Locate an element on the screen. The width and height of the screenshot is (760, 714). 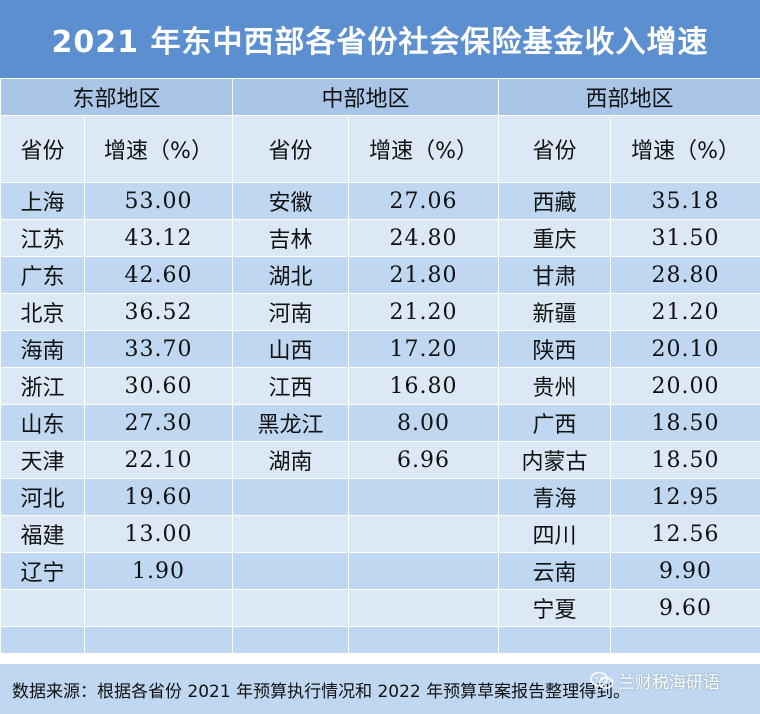
central-growth-cell: 21.80 is located at coordinates (424, 275).